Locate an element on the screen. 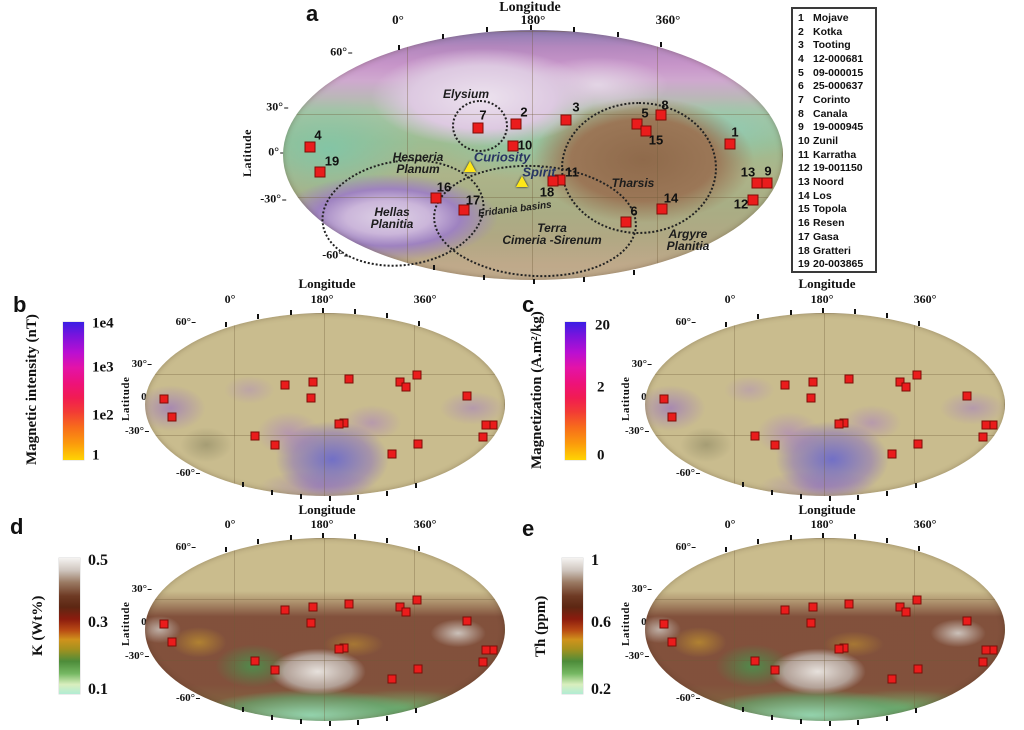 This screenshot has width=1024, height=730. legend-item-number: 16 is located at coordinates (804, 223).